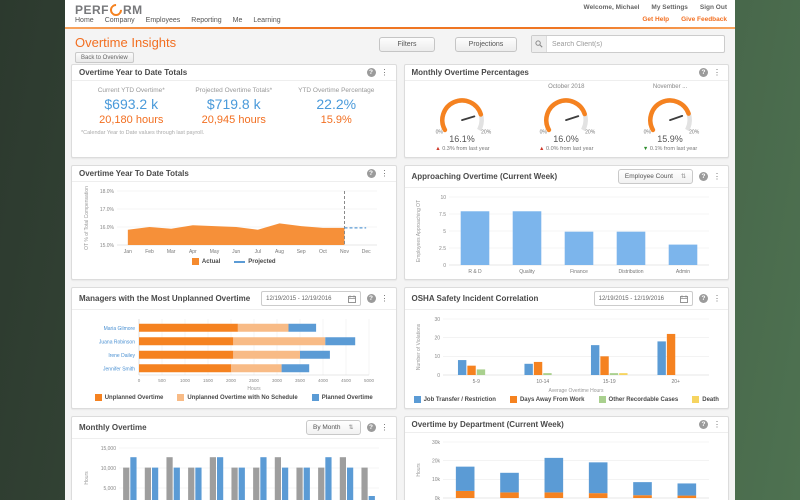 Image resolution: width=800 pixels, height=500 pixels. Describe the element at coordinates (109, 10) in the screenshot. I see `perform-logo: PERF RM` at that location.